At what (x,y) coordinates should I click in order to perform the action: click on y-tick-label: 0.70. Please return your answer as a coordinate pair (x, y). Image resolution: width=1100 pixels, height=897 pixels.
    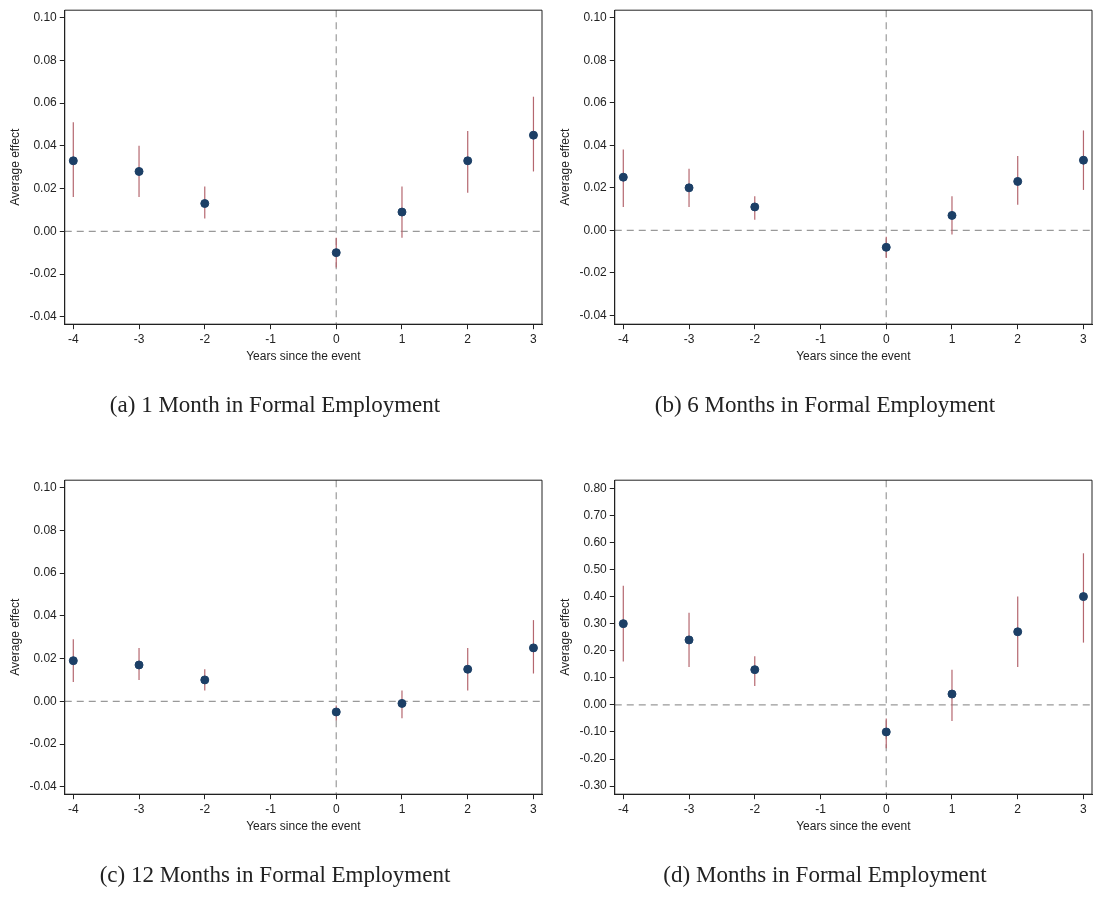
    Looking at the image, I should click on (595, 514).